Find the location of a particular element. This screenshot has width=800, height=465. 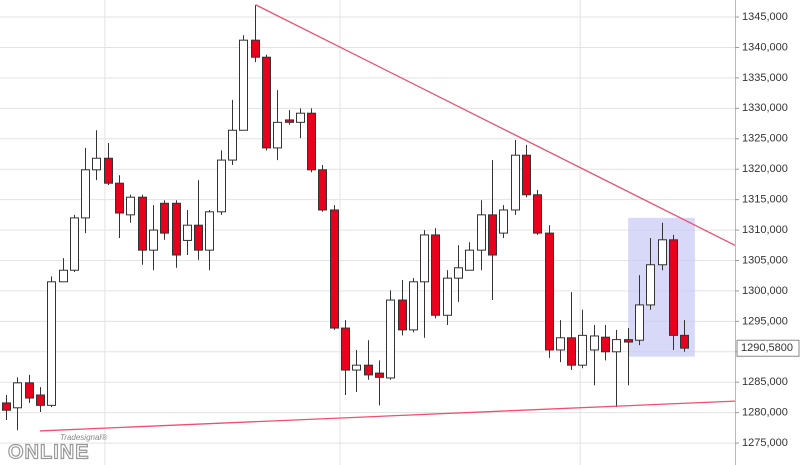

y-tick-label: 1275,000 is located at coordinates (765, 443).